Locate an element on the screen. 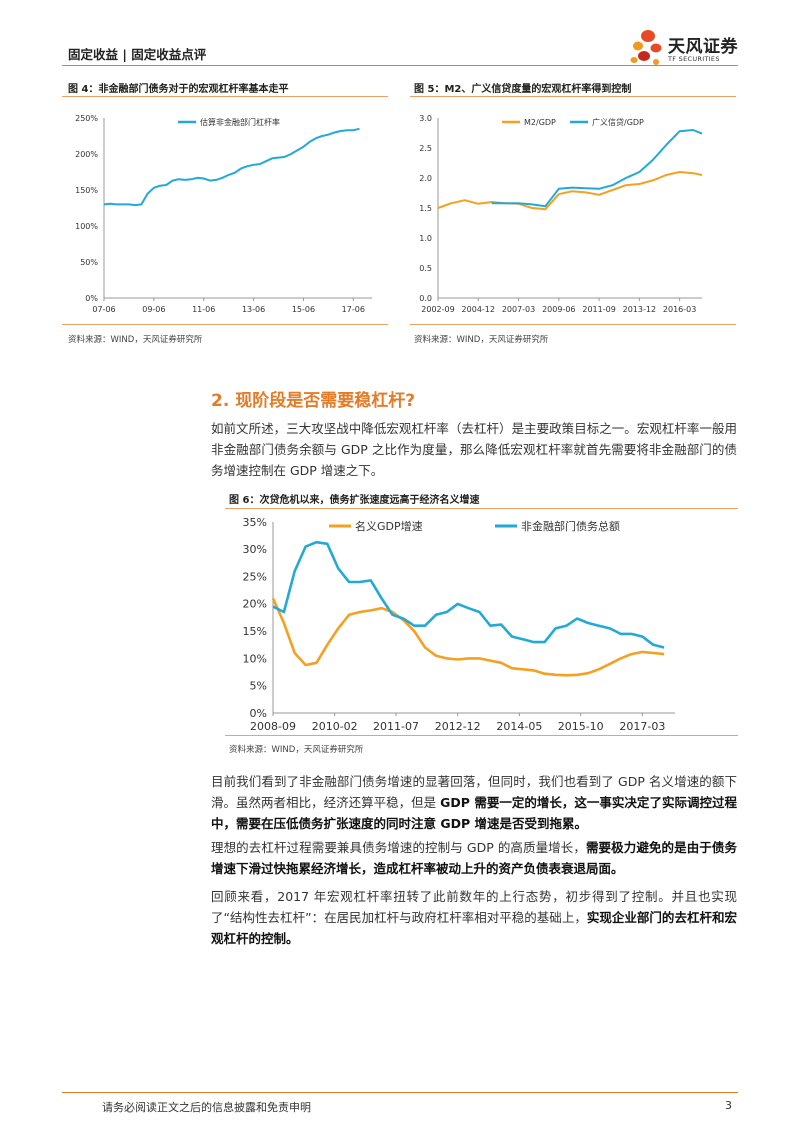 The width and height of the screenshot is (800, 1132). paragraph-3-text: 理想的去杠杆过程需要兼具债务增速的控制与 GDP 的高质量增长， is located at coordinates (398, 847).